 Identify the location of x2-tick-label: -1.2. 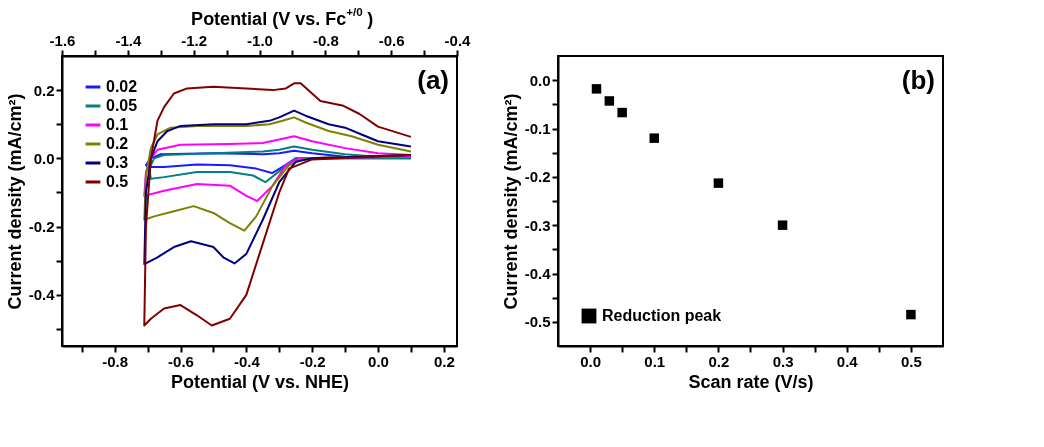
(194, 40).